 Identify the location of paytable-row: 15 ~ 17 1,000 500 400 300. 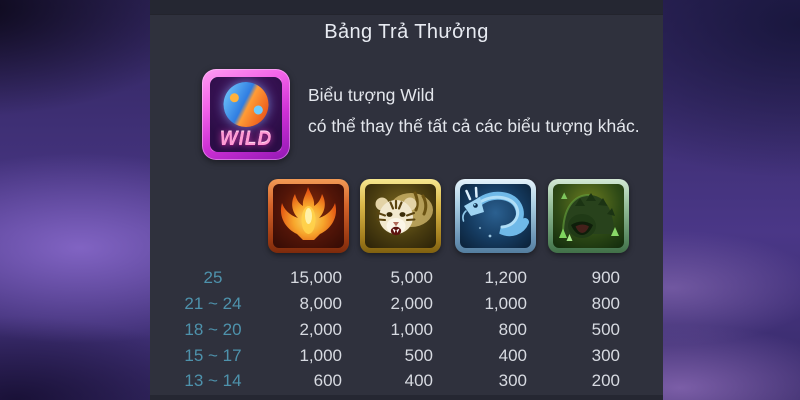
(406, 356).